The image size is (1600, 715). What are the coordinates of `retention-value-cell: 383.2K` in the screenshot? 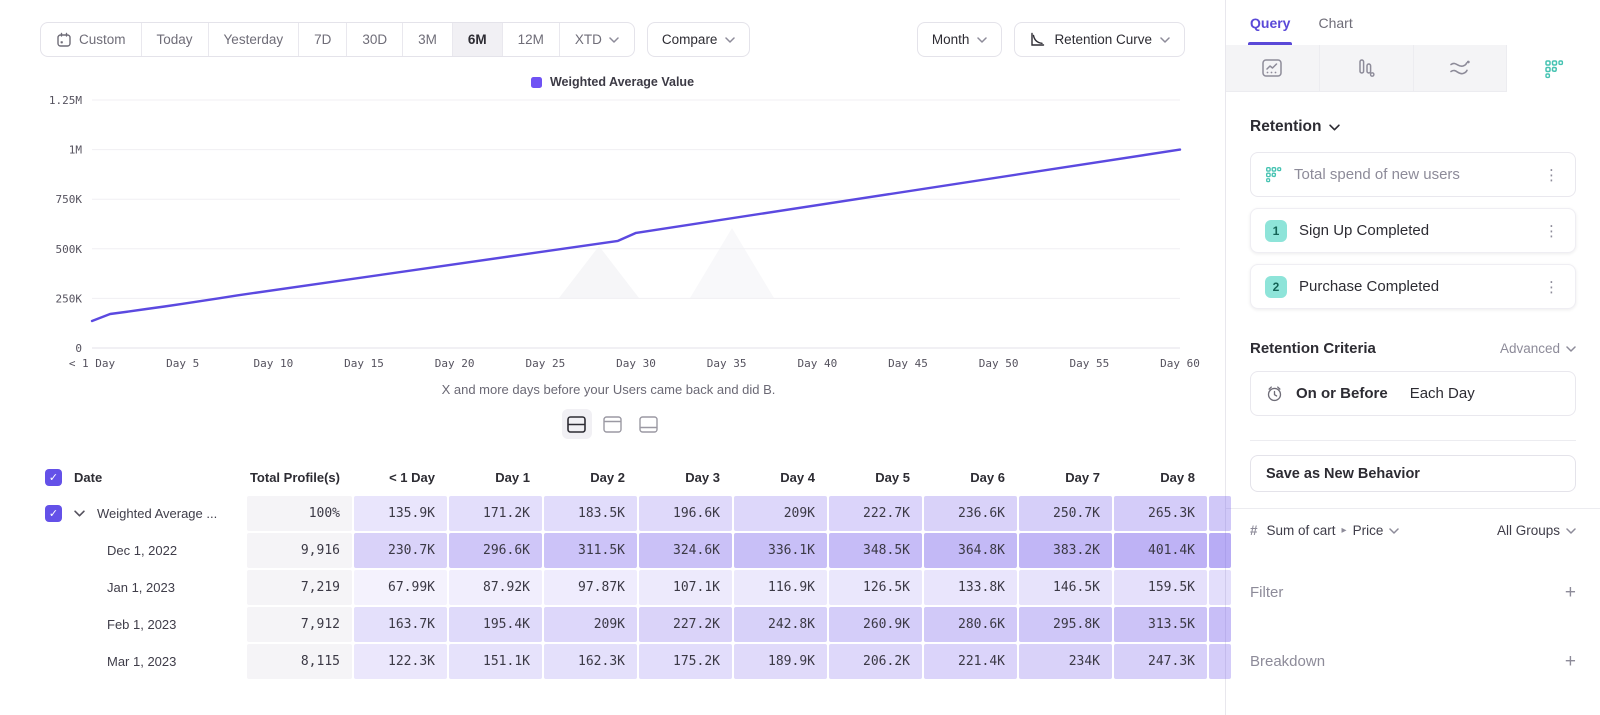 It's located at (1065, 550).